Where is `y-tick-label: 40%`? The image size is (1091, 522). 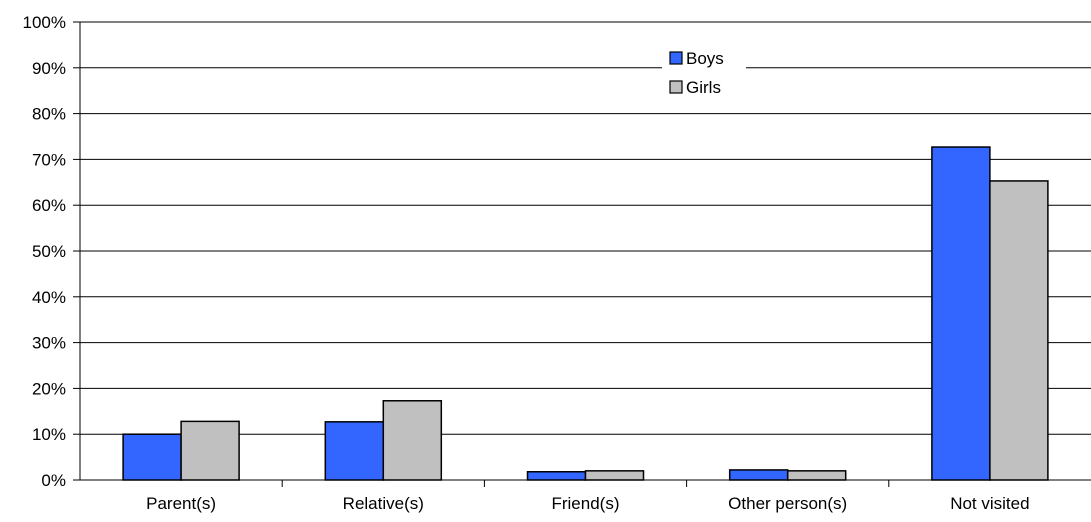 y-tick-label: 40% is located at coordinates (49, 297).